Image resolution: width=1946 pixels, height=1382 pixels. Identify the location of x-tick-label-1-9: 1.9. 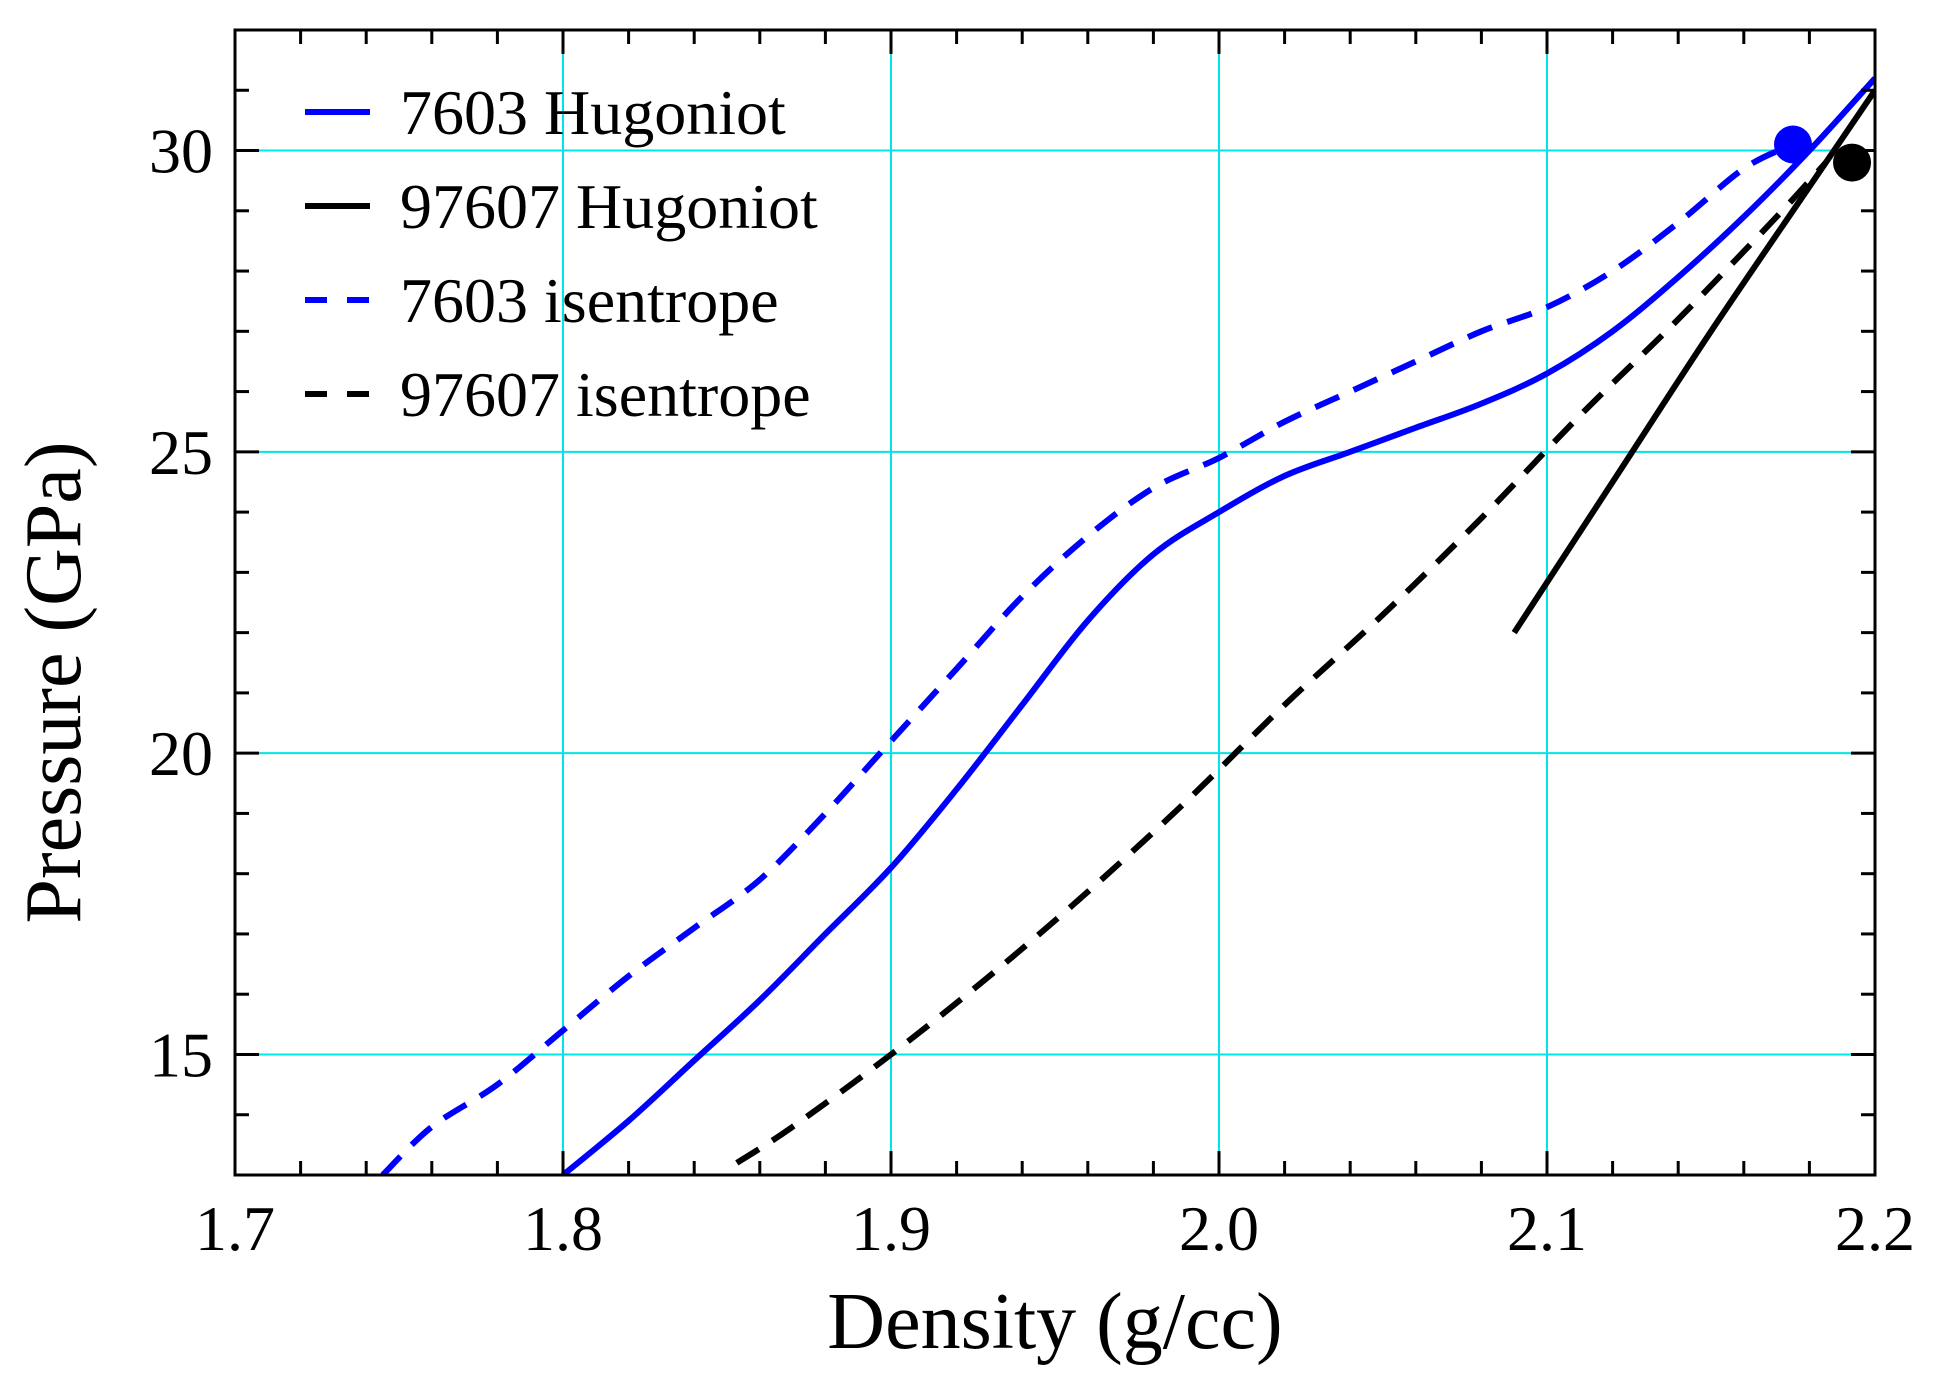
(891, 1228).